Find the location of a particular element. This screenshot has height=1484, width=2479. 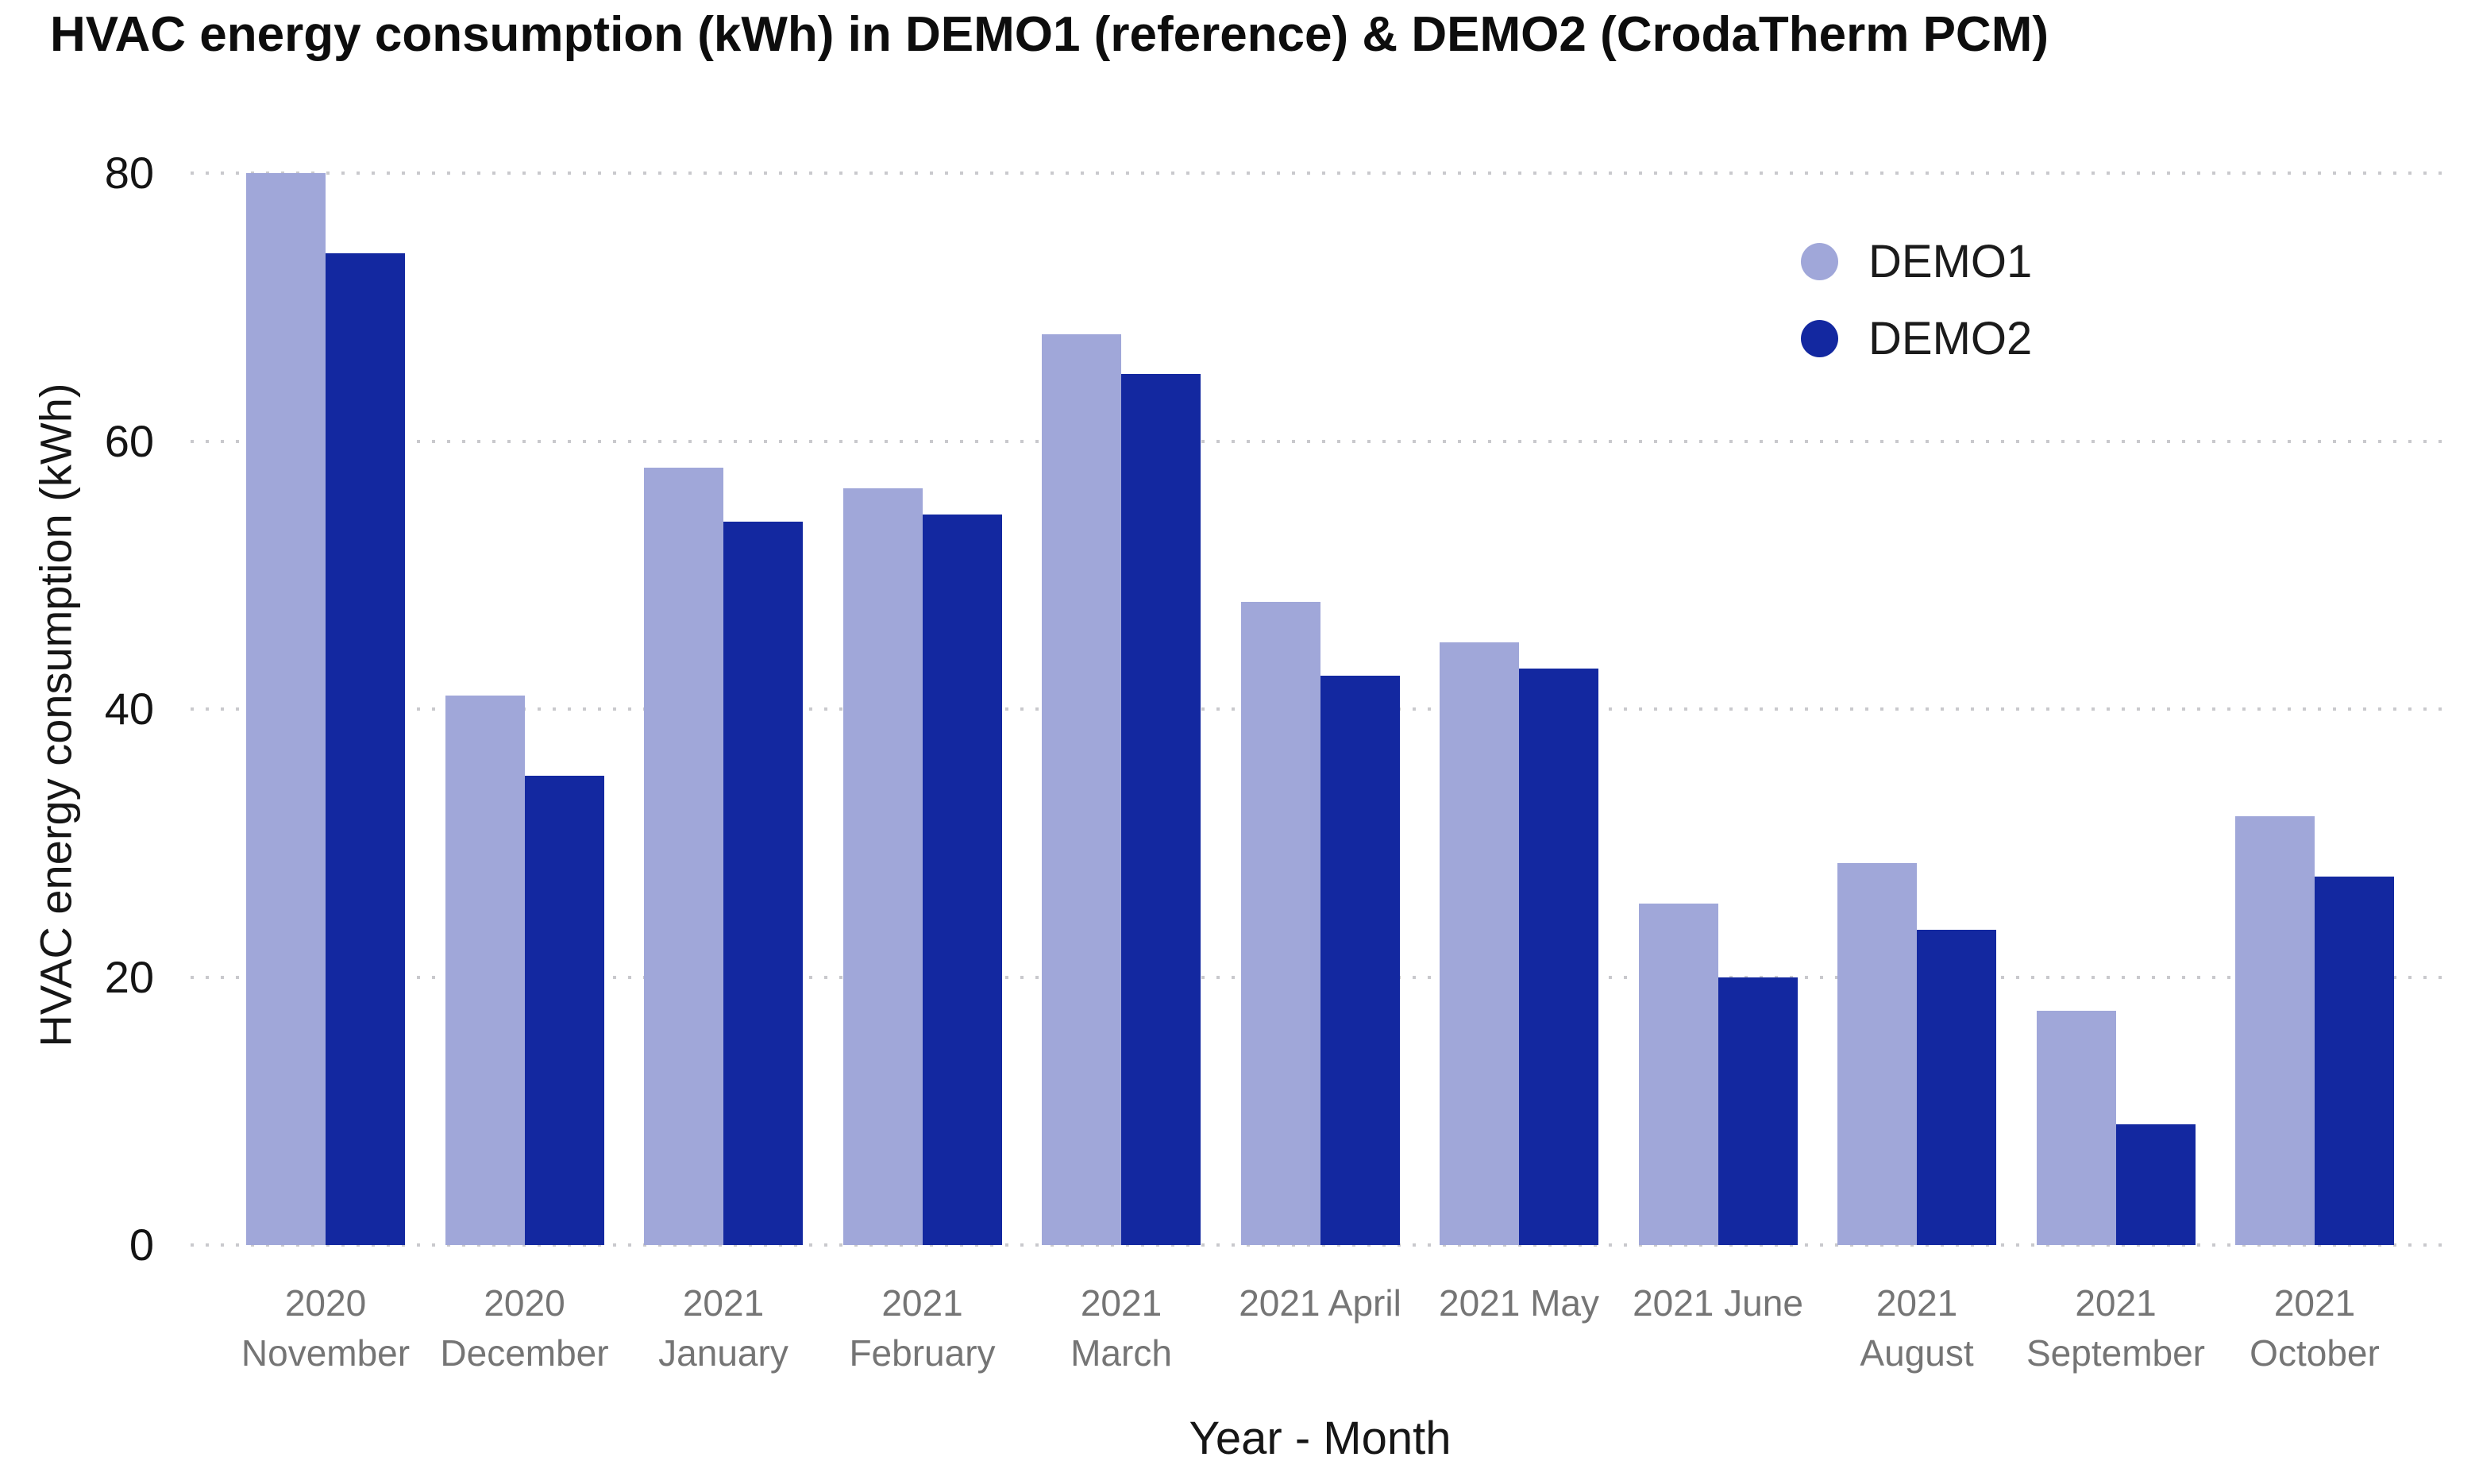

bar-pair-2021-may is located at coordinates (1519, 709).